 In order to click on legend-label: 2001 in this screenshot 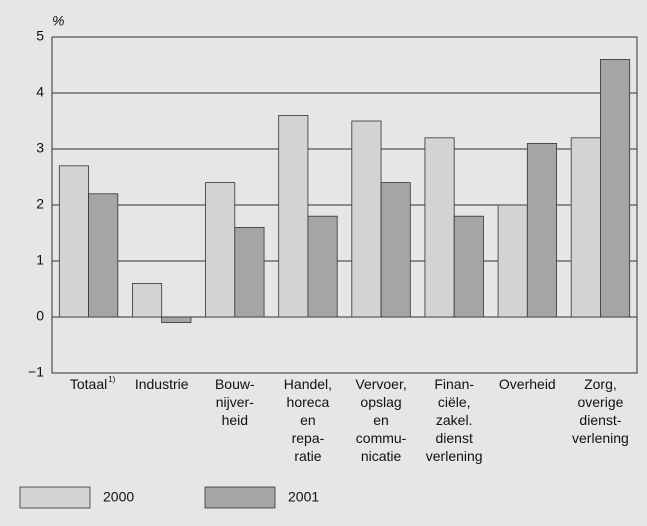, I will do `click(303, 497)`.